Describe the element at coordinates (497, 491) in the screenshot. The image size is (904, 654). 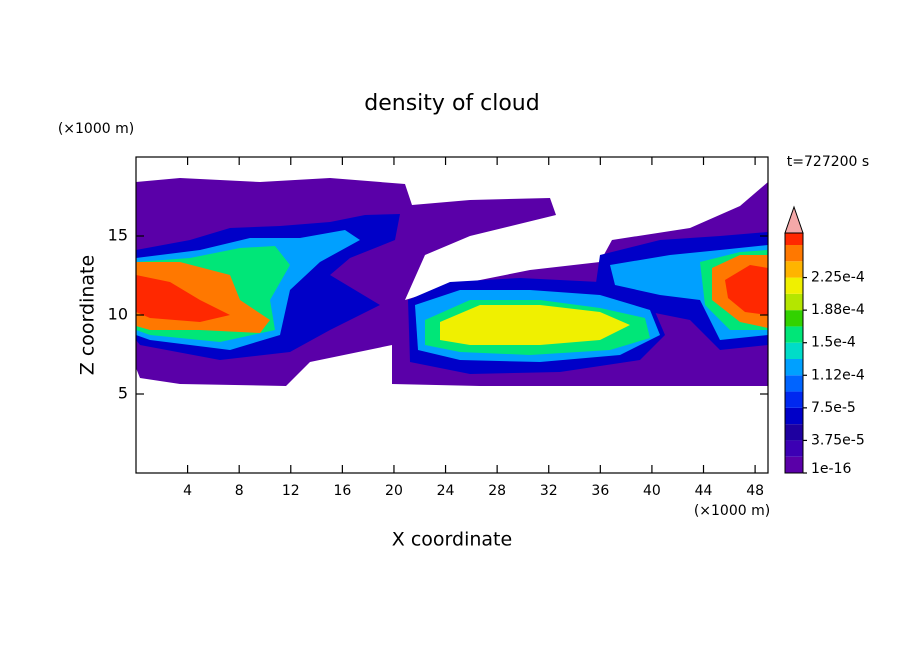
I see `x-tick-label: 28` at that location.